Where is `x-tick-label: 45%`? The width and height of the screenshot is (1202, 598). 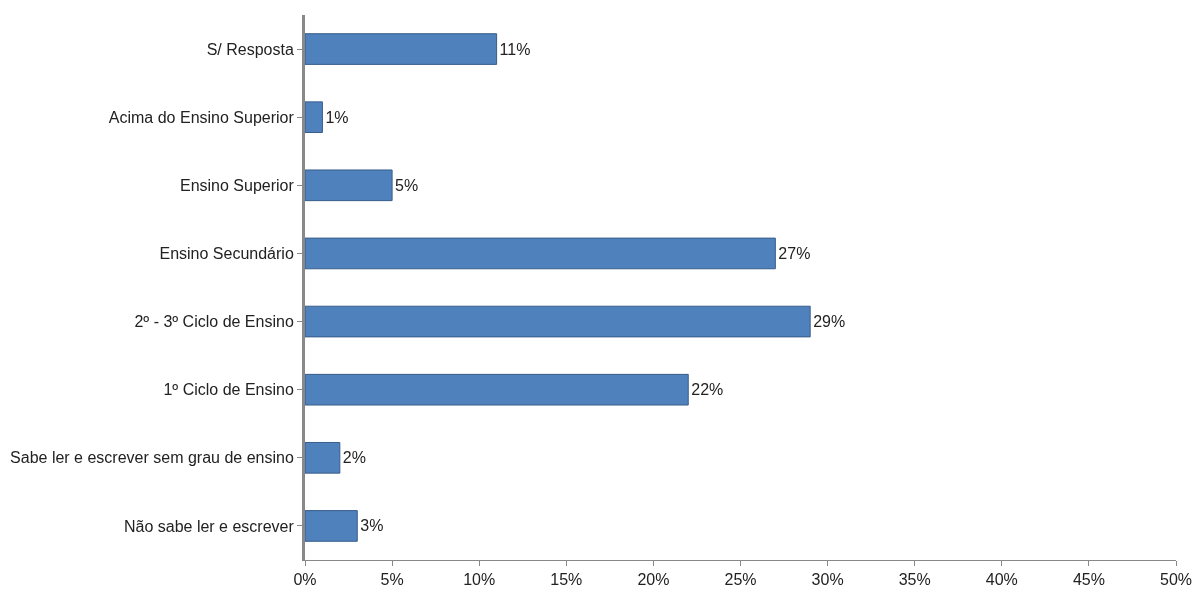 x-tick-label: 45% is located at coordinates (1088, 580).